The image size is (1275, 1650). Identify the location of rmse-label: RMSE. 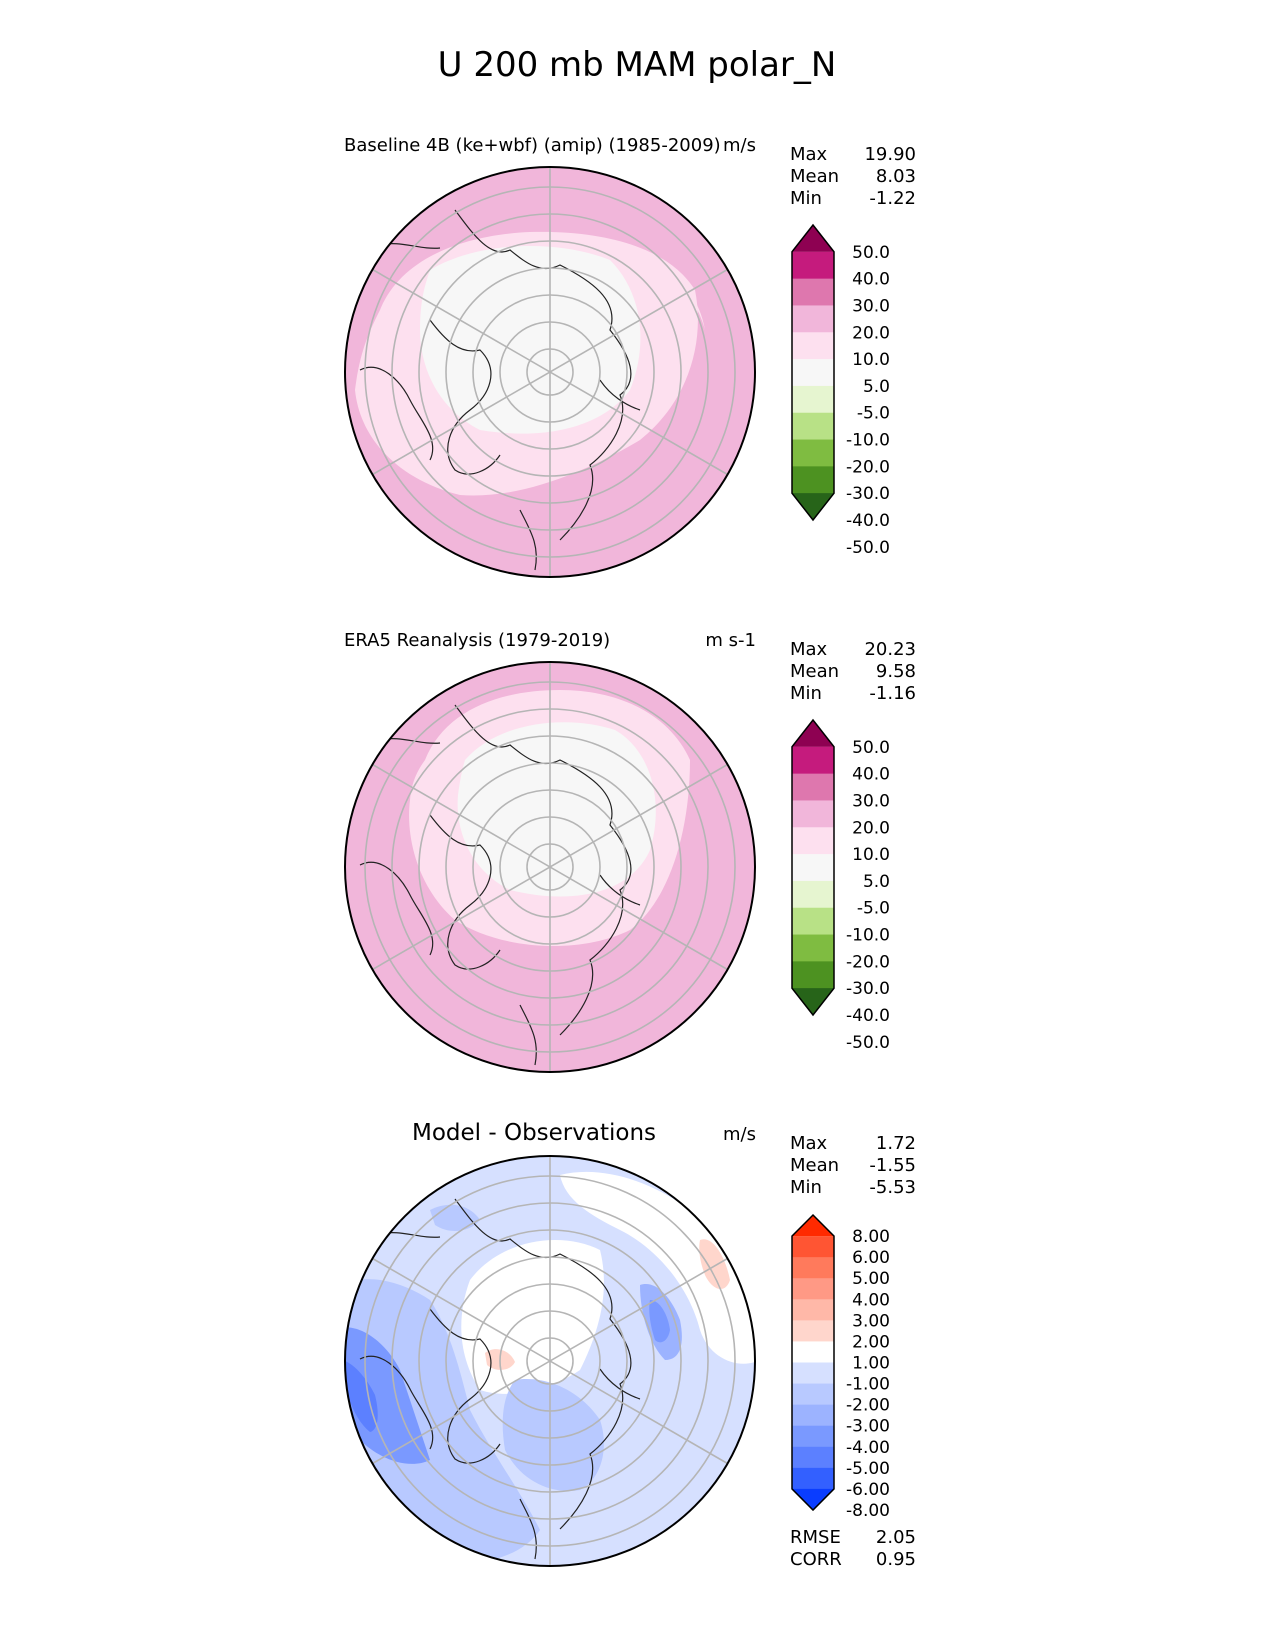
(815, 1537).